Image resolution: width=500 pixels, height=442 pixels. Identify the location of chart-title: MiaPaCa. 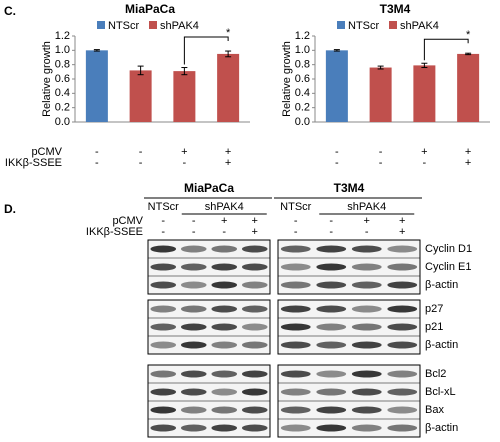
(150, 9).